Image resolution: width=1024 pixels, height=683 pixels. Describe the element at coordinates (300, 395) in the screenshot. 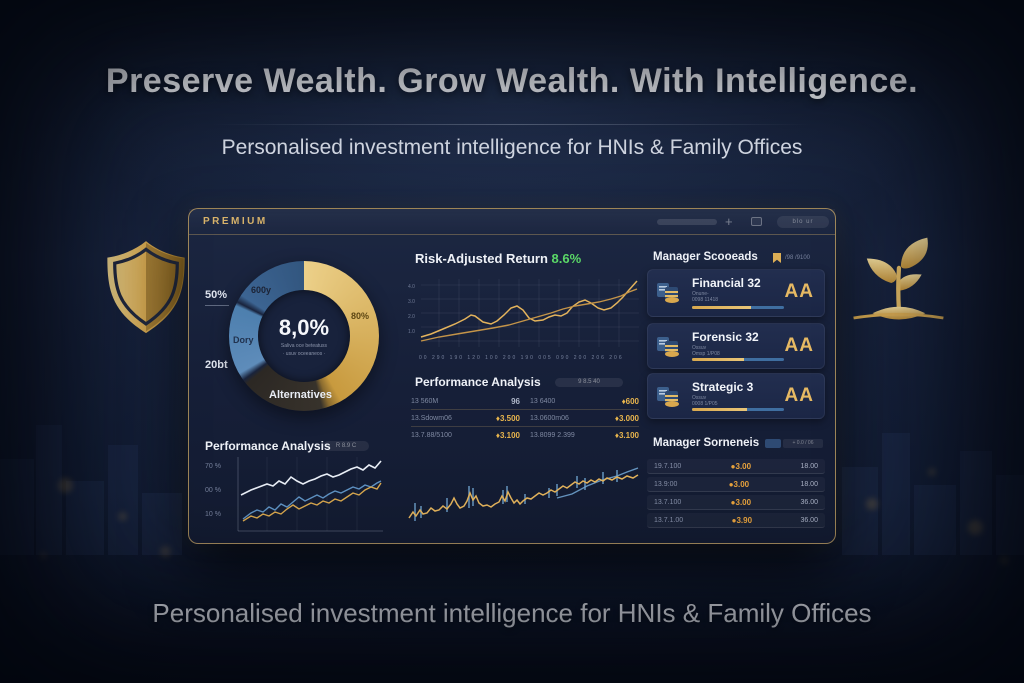

I see `donut-bottom-label: Alternatives` at that location.